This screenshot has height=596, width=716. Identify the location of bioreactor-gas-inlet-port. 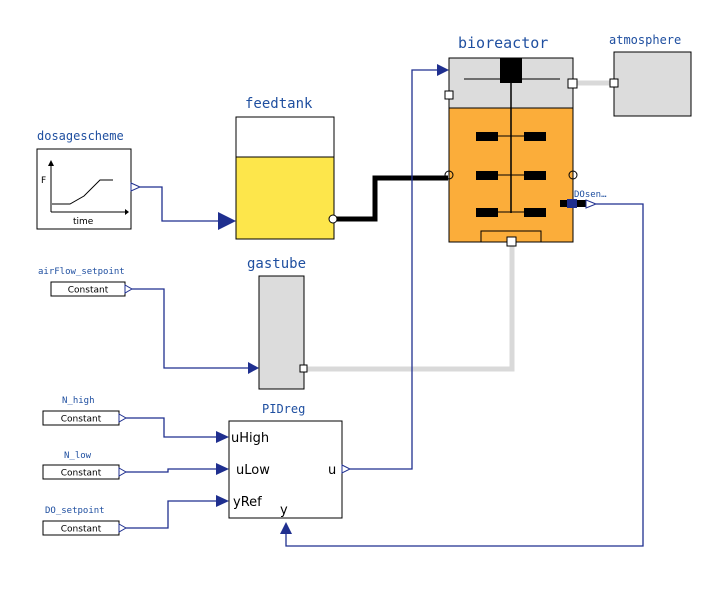
(511, 241).